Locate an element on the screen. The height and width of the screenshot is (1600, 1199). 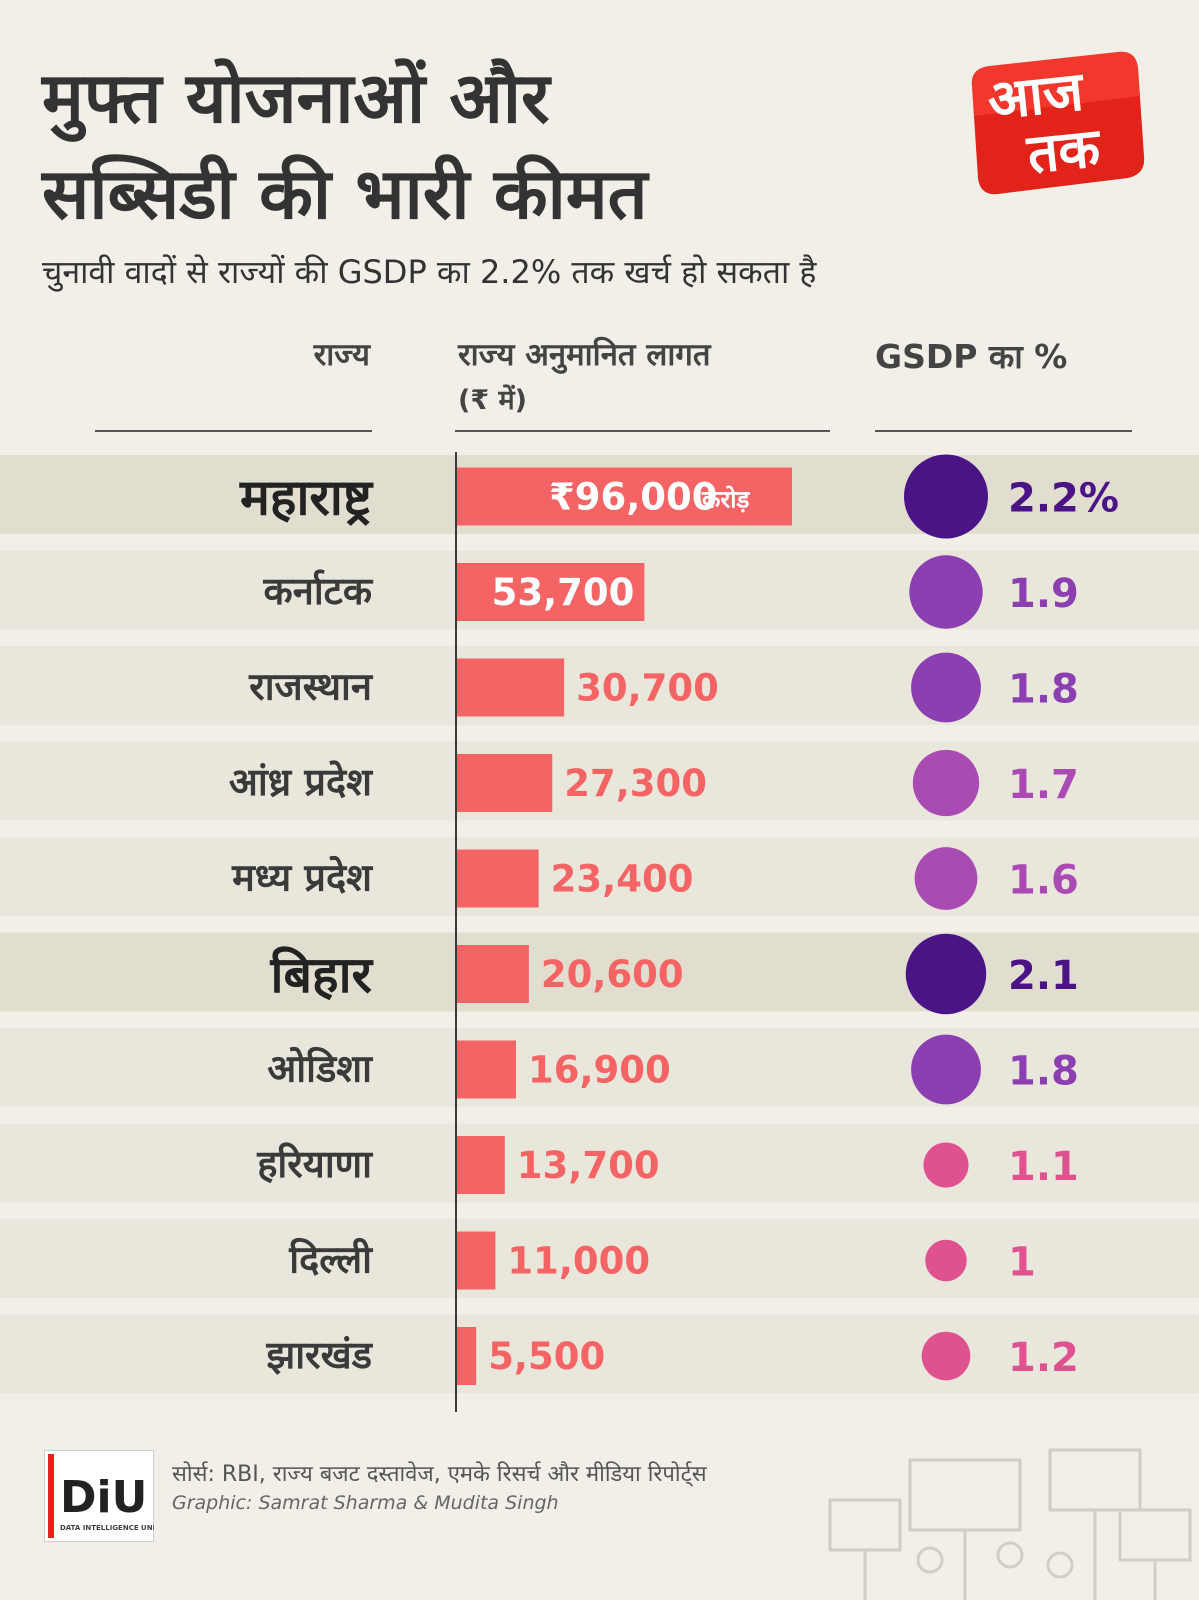
state-label: हरियाणा is located at coordinates (314, 1164).